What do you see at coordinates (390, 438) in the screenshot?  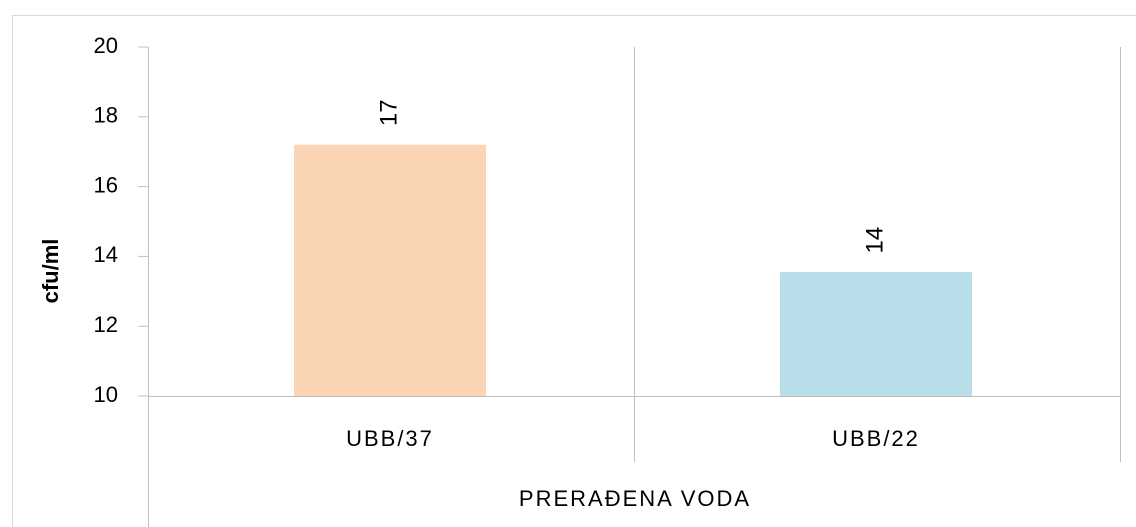 I see `x-tick-label: UBB/37` at bounding box center [390, 438].